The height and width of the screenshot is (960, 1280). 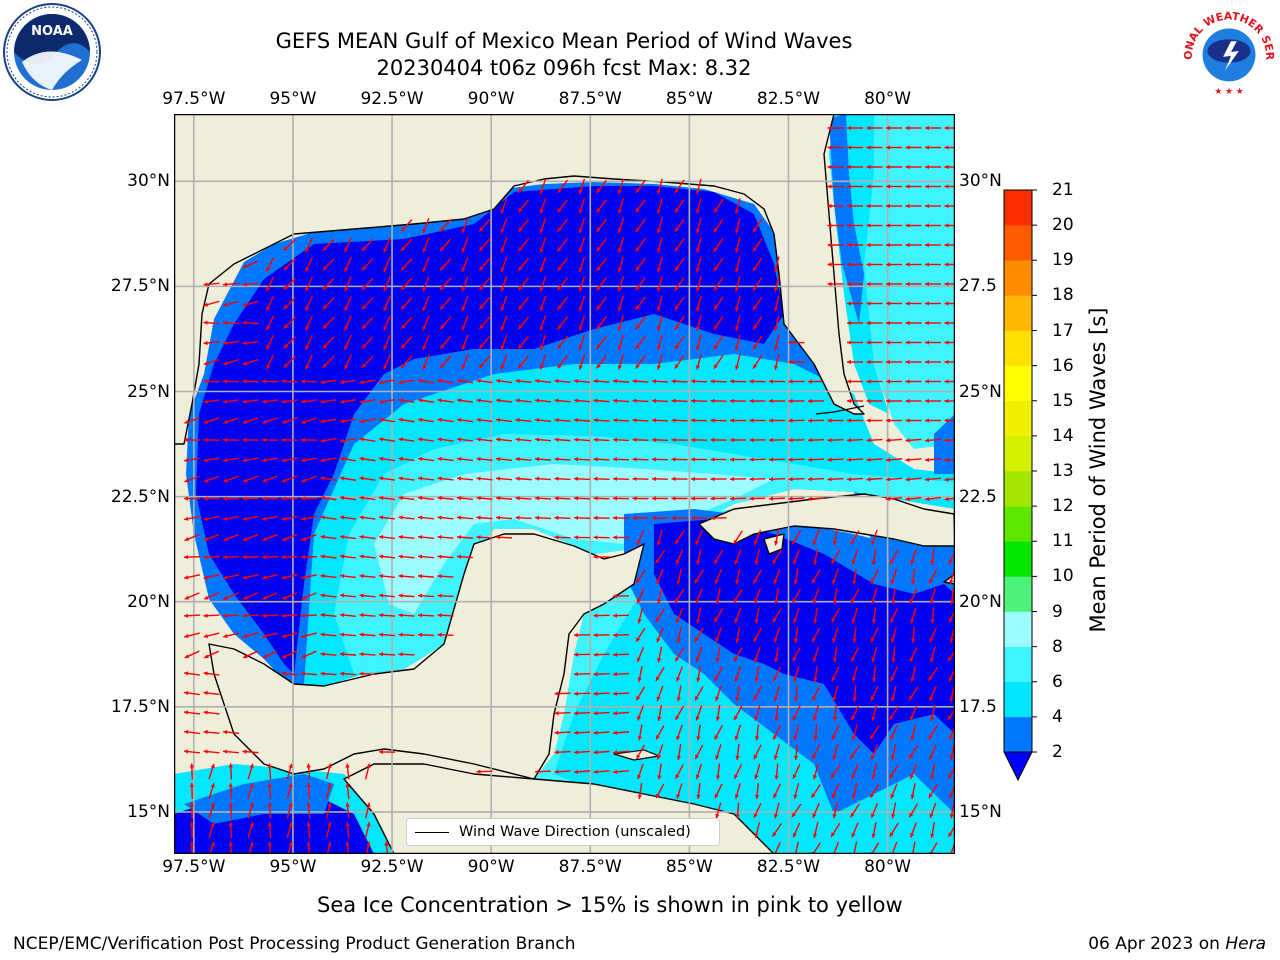 I want to click on lon-tick-label: 82.5°W, so click(x=788, y=99).